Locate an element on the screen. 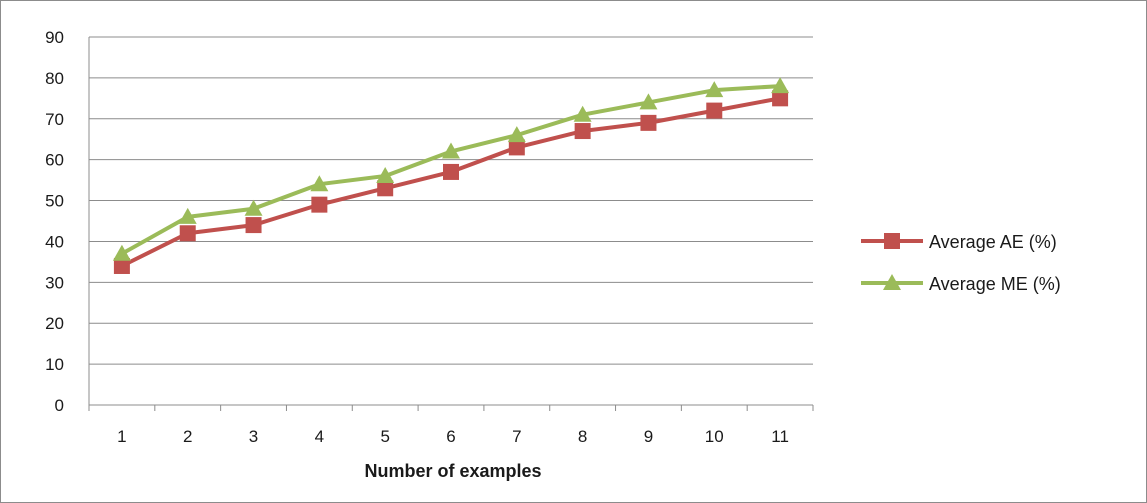 Image resolution: width=1147 pixels, height=503 pixels. legend-label: Average AE (%) is located at coordinates (993, 242).